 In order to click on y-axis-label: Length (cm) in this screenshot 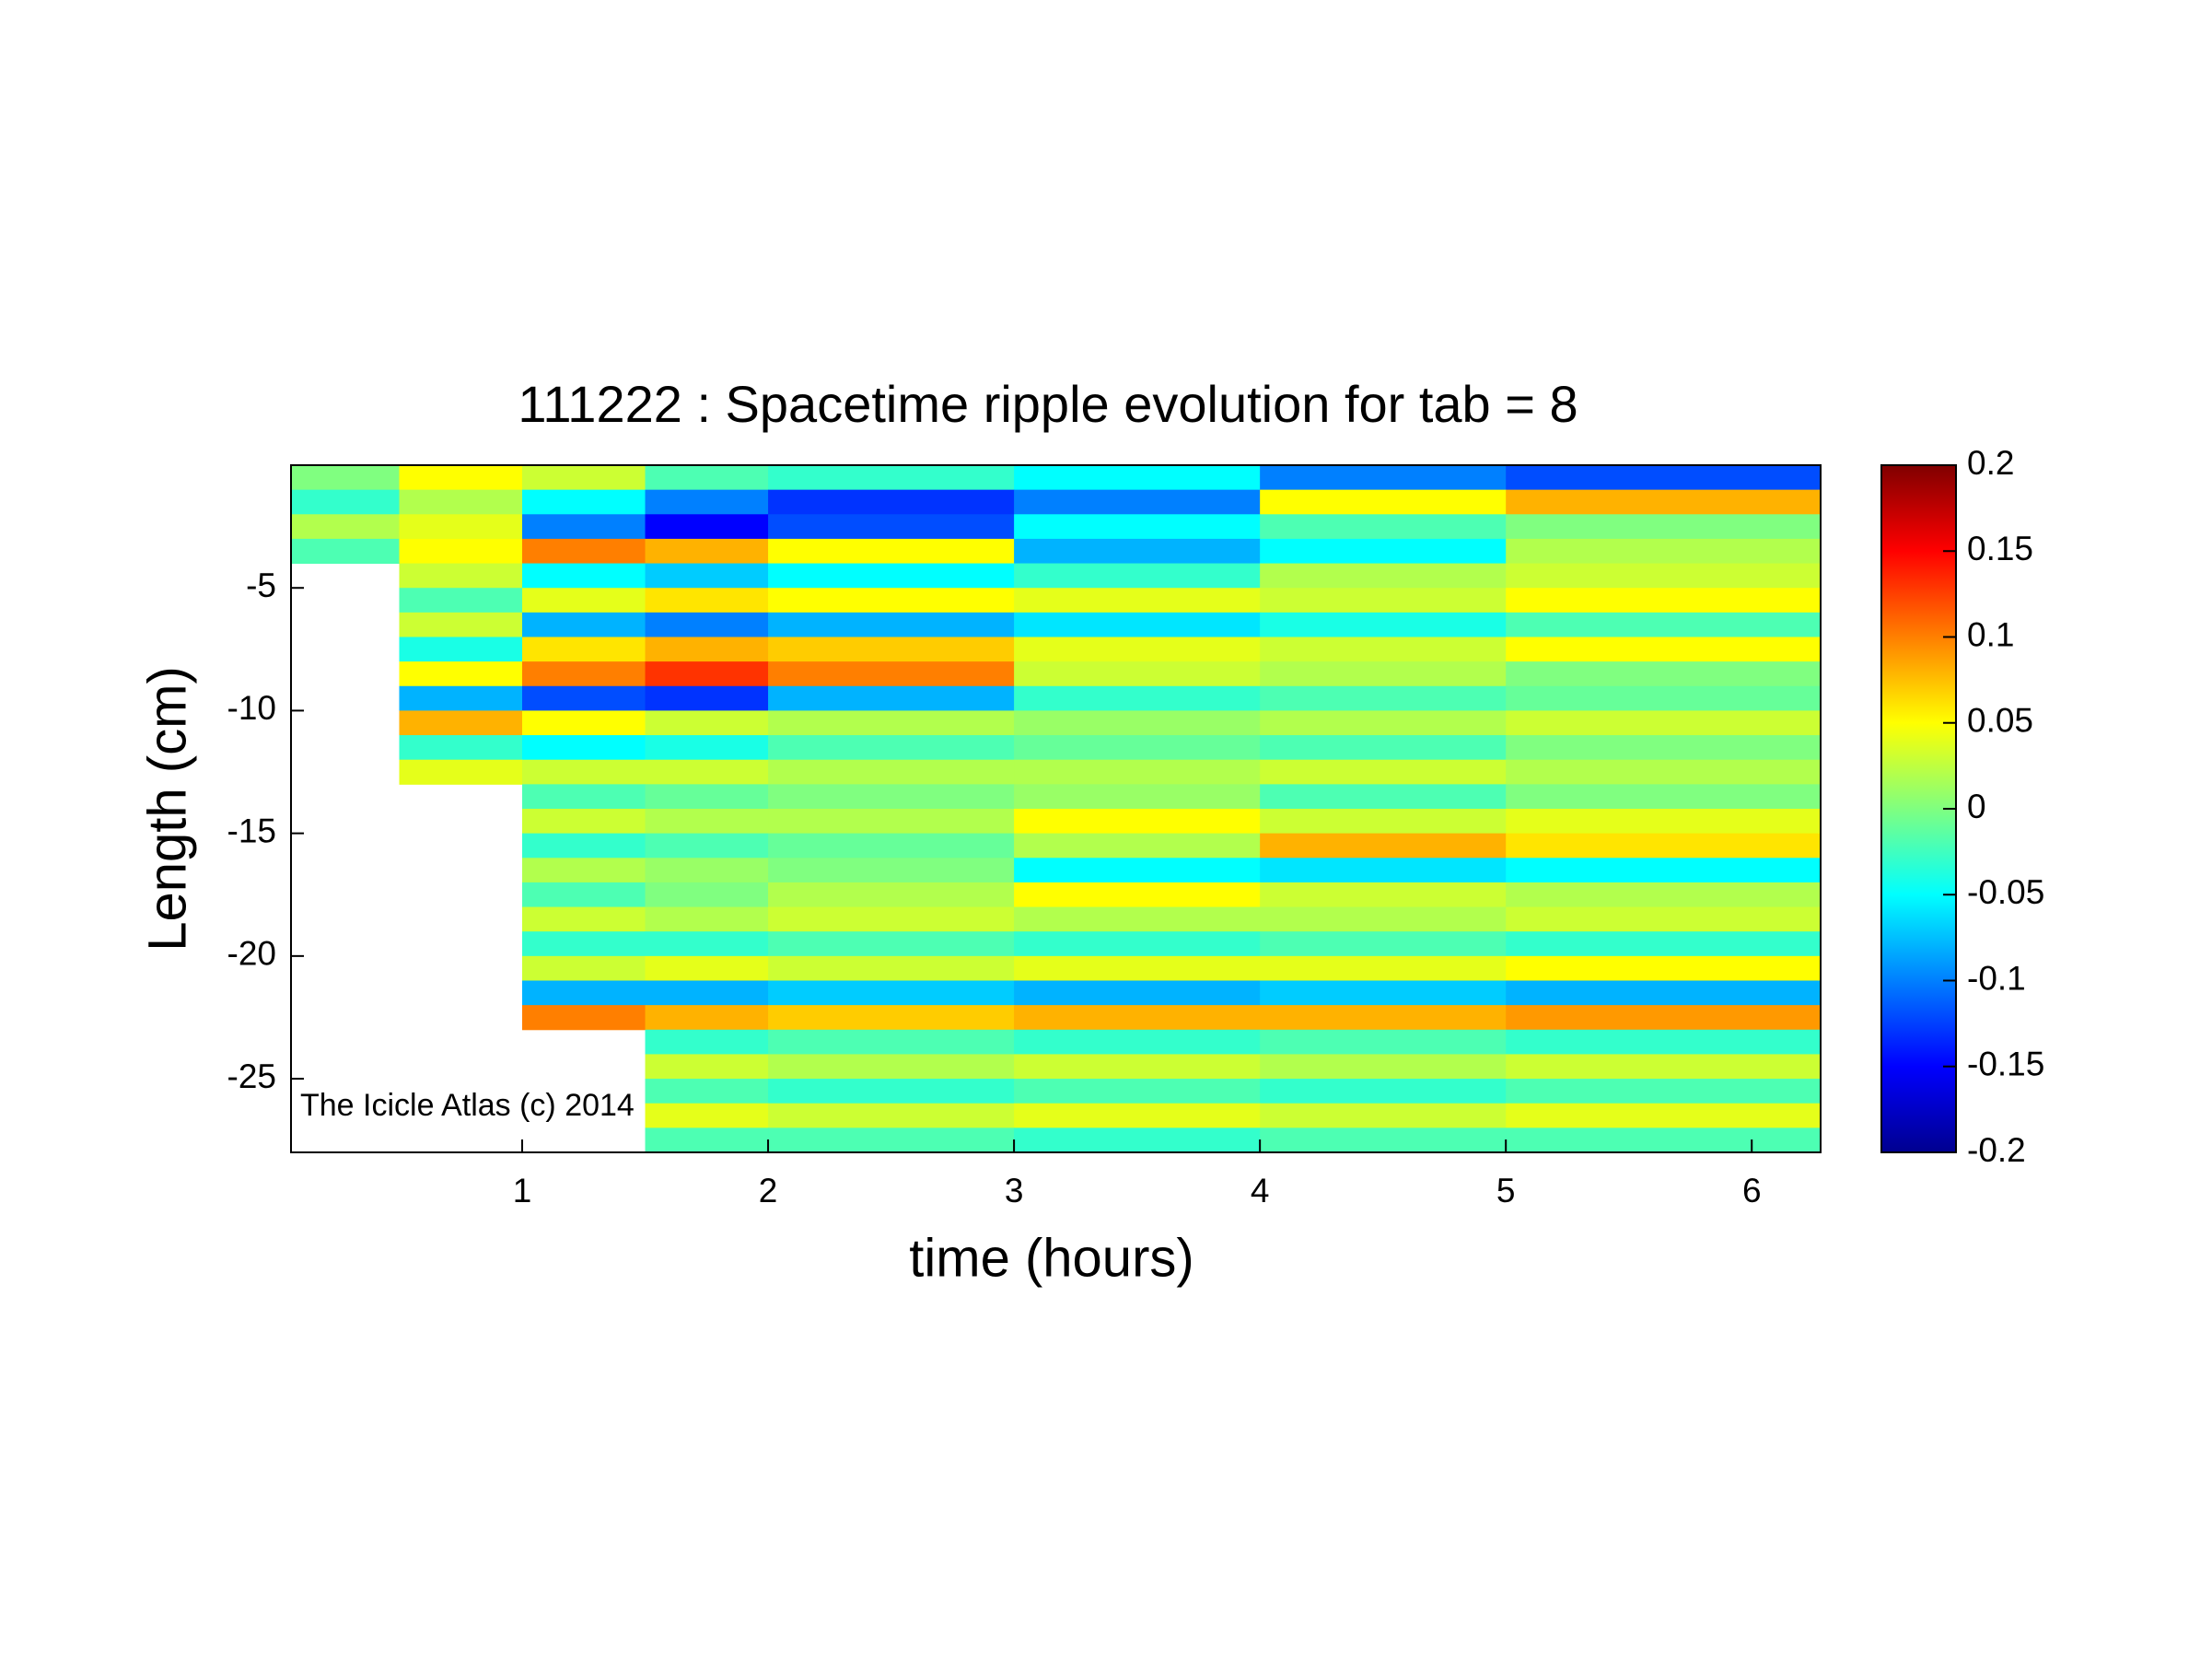, I will do `click(167, 808)`.